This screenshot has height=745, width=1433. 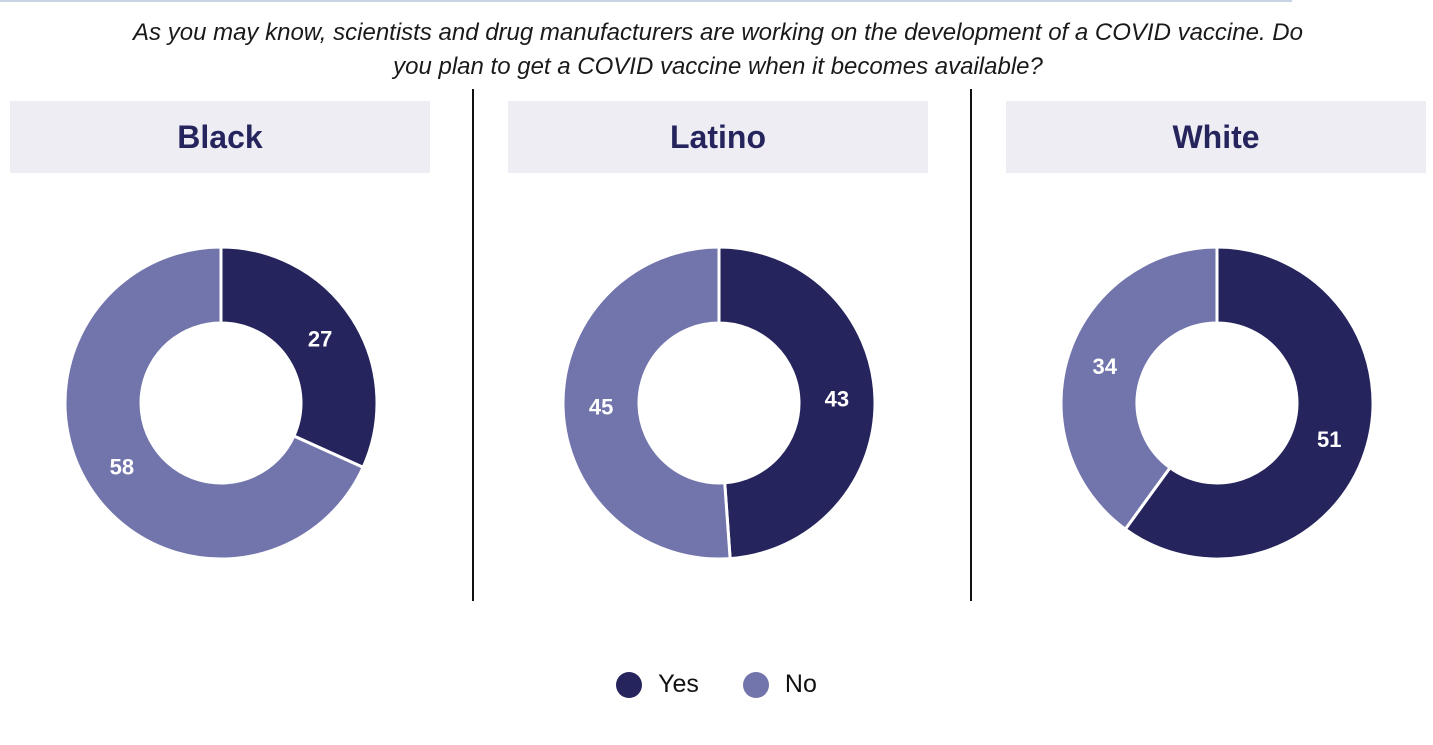 I want to click on panel-title-white: White, so click(x=1216, y=136).